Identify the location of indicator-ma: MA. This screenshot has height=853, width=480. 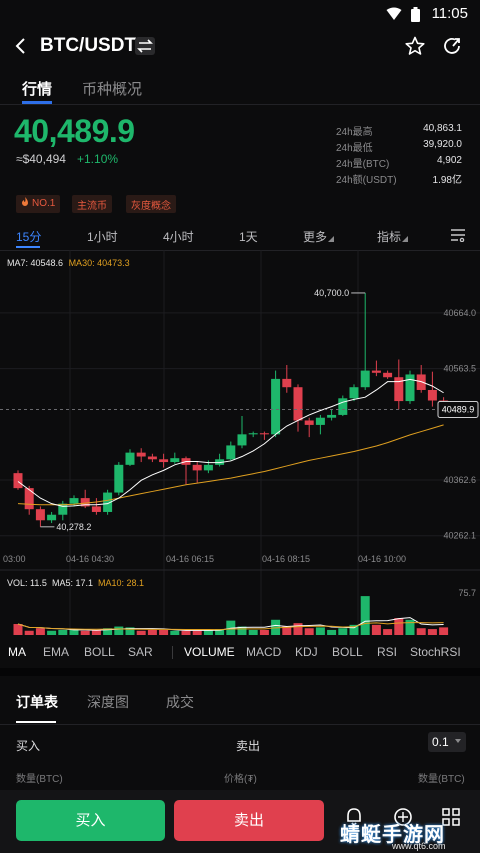
(17, 652).